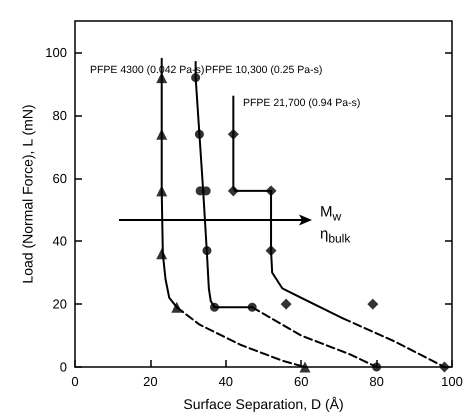 This screenshot has height=419, width=468. Describe the element at coordinates (150, 381) in the screenshot. I see `x-tick-label: 20` at that location.